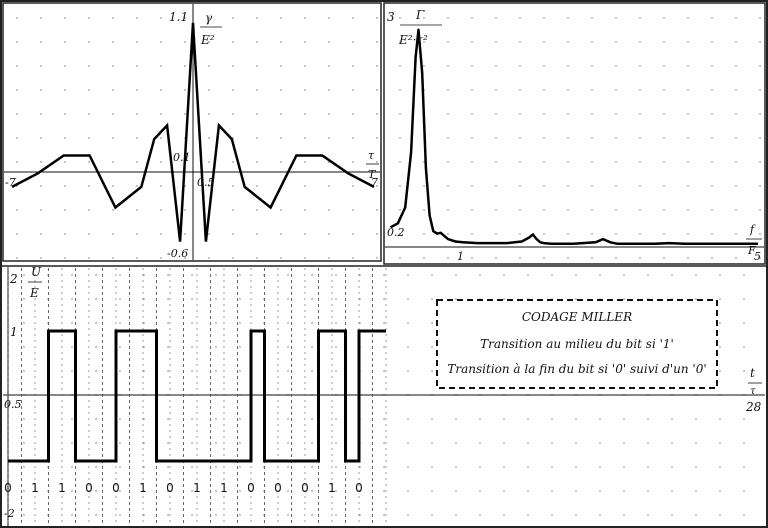  What do you see at coordinates (13, 279) in the screenshot?
I see `miller-y-max-label: 2` at bounding box center [13, 279].